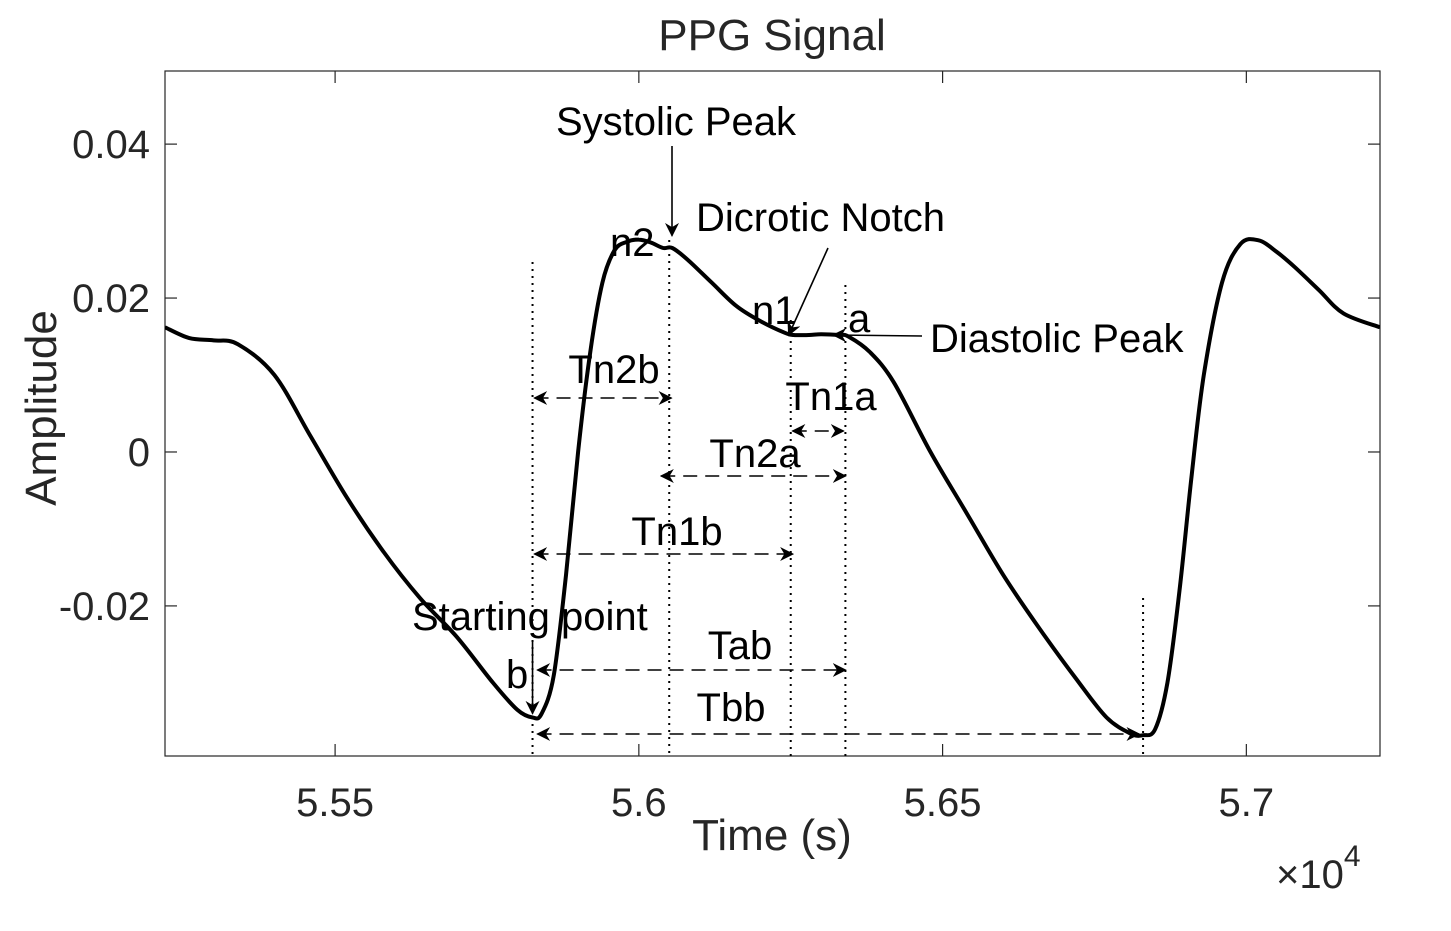 The height and width of the screenshot is (931, 1451). Describe the element at coordinates (877, 335) in the screenshot. I see `pointer-diastolic-peak` at that location.